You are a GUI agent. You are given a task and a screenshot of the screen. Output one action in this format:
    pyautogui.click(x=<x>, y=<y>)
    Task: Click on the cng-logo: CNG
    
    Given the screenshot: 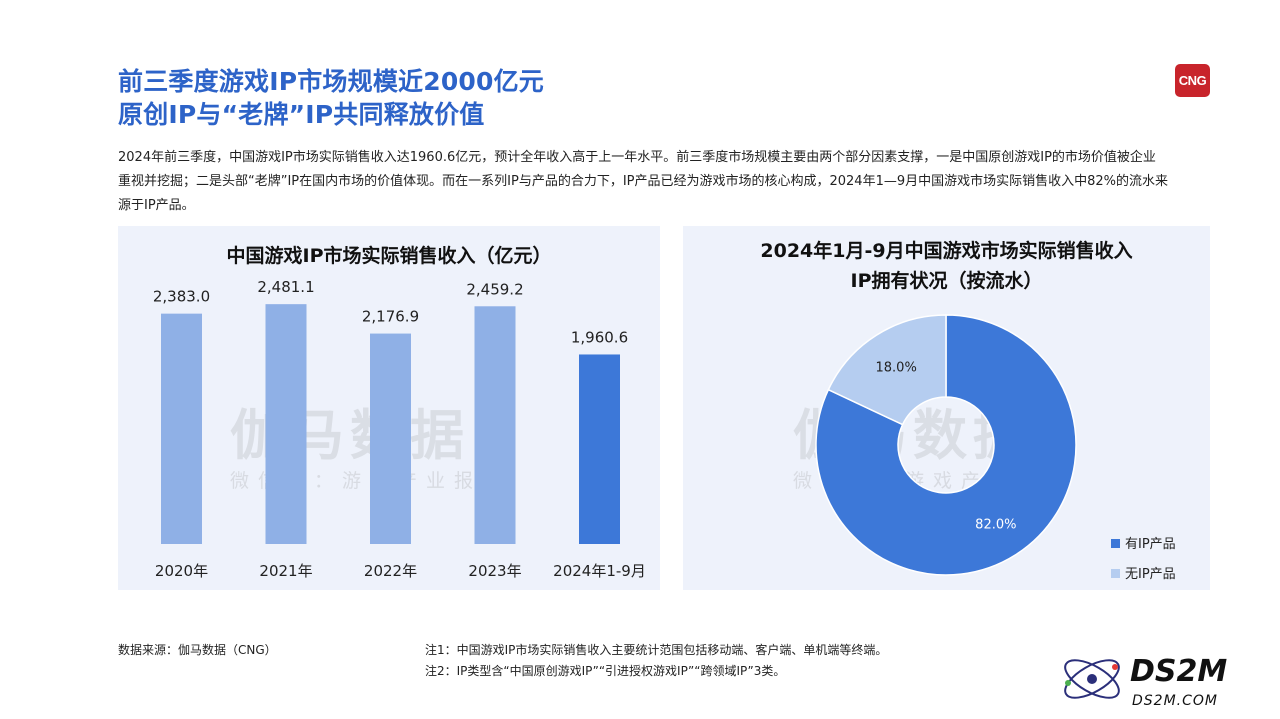 What is the action you would take?
    pyautogui.click(x=1192, y=80)
    